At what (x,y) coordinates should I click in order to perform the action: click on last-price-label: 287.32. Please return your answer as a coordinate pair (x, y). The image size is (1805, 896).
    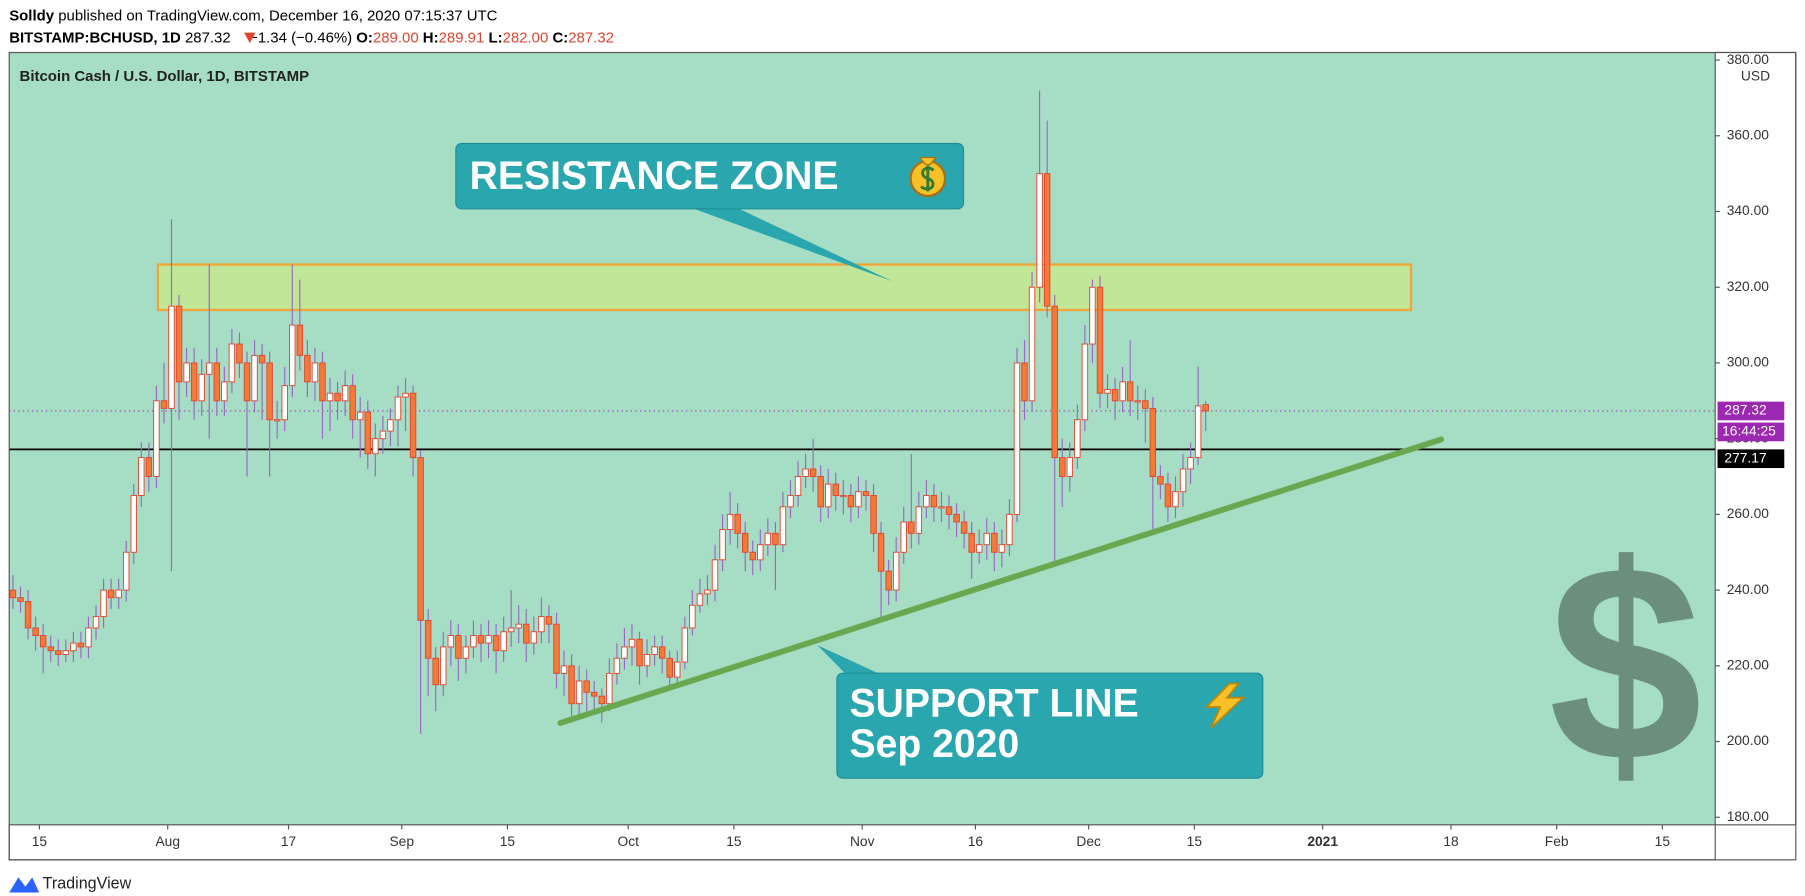
    Looking at the image, I should click on (1745, 410).